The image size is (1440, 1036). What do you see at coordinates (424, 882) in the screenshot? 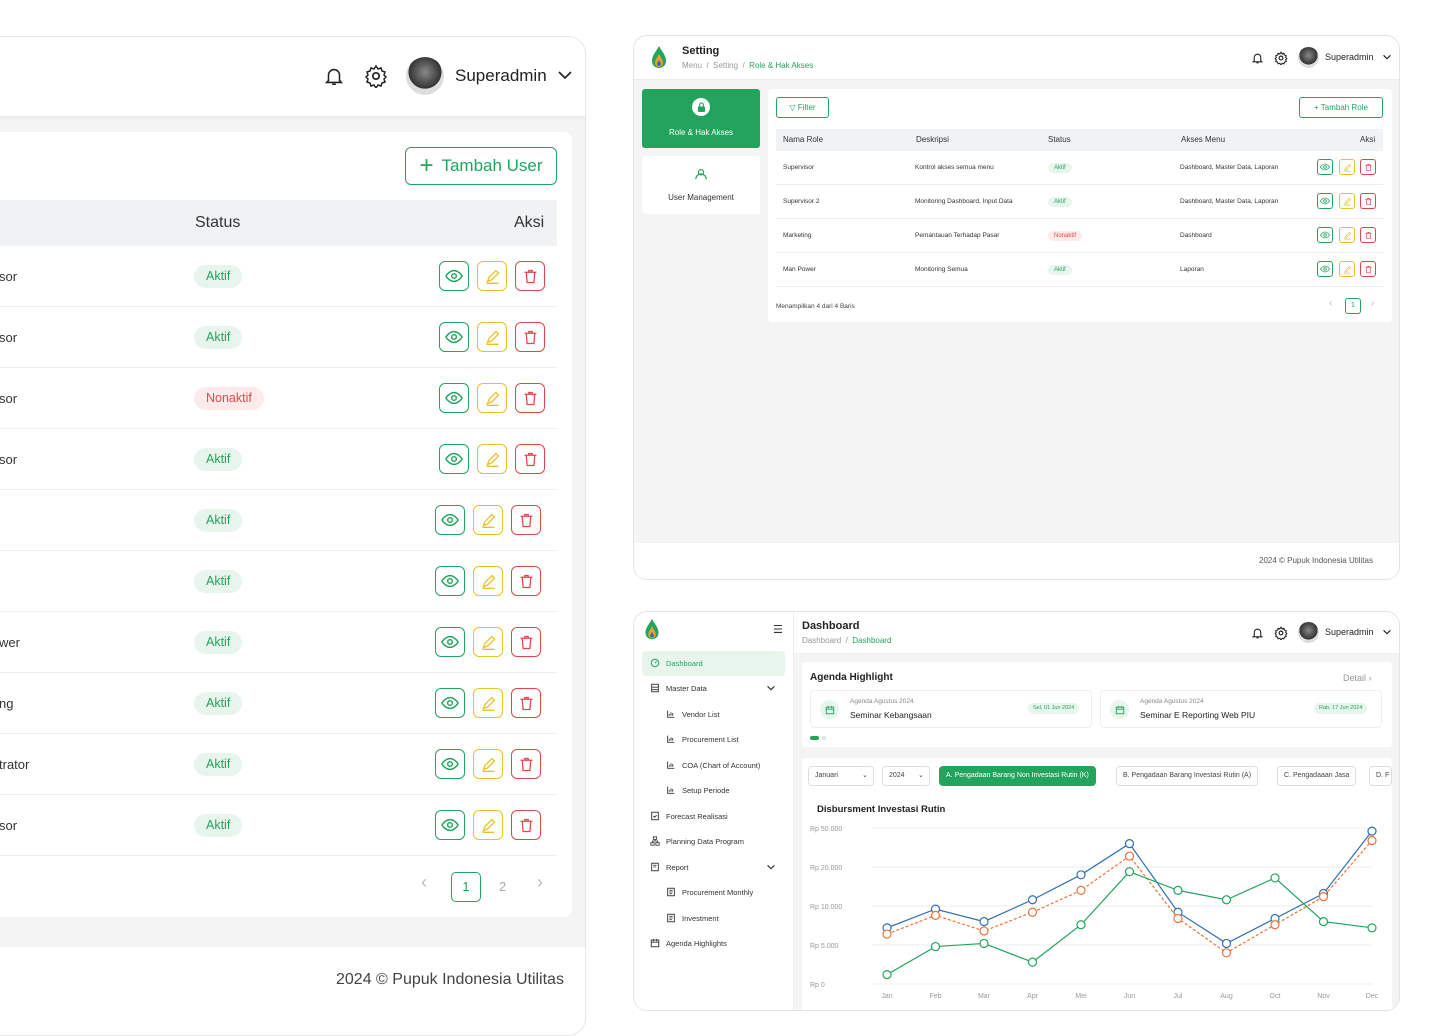
I see `prev-page-icon: ‹` at bounding box center [424, 882].